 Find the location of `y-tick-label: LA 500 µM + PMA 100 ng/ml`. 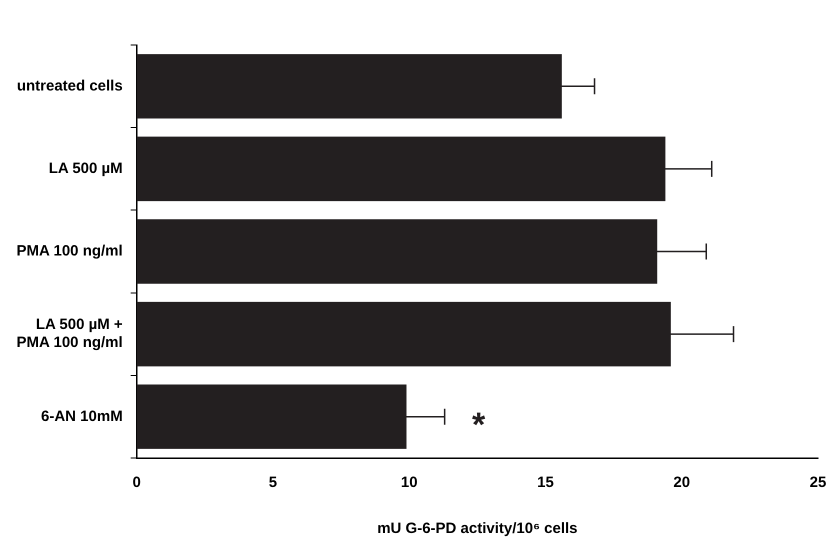

y-tick-label: LA 500 µM + PMA 100 ng/ml is located at coordinates (69, 334).